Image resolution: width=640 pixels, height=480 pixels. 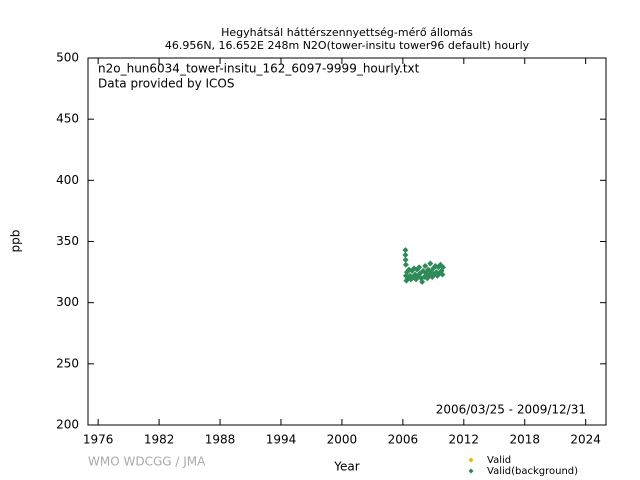 I want to click on x-tick-label: 2024, so click(x=585, y=440).